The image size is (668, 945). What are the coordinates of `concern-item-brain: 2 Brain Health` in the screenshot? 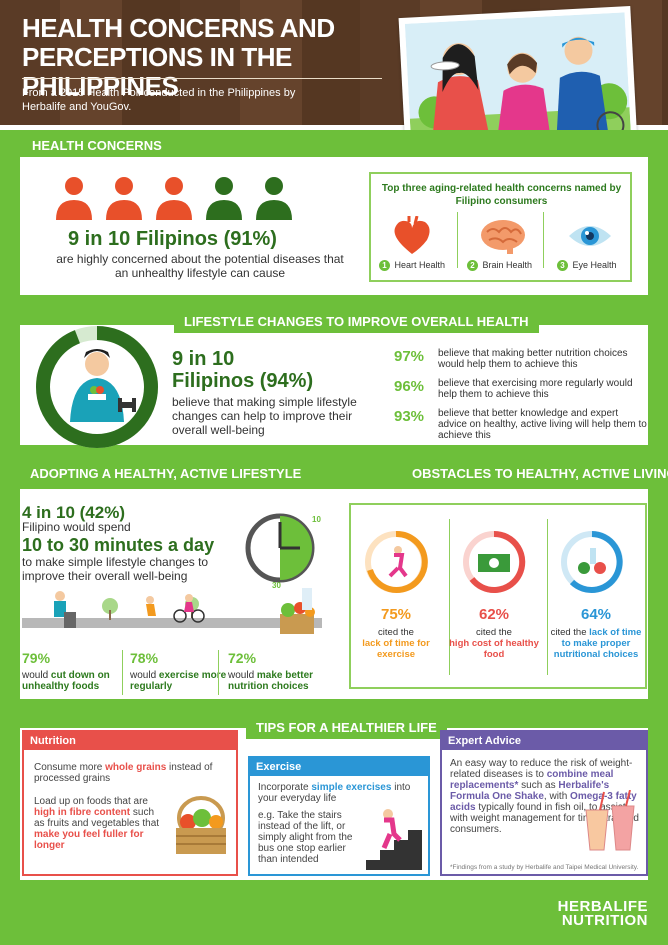 It's located at (499, 265).